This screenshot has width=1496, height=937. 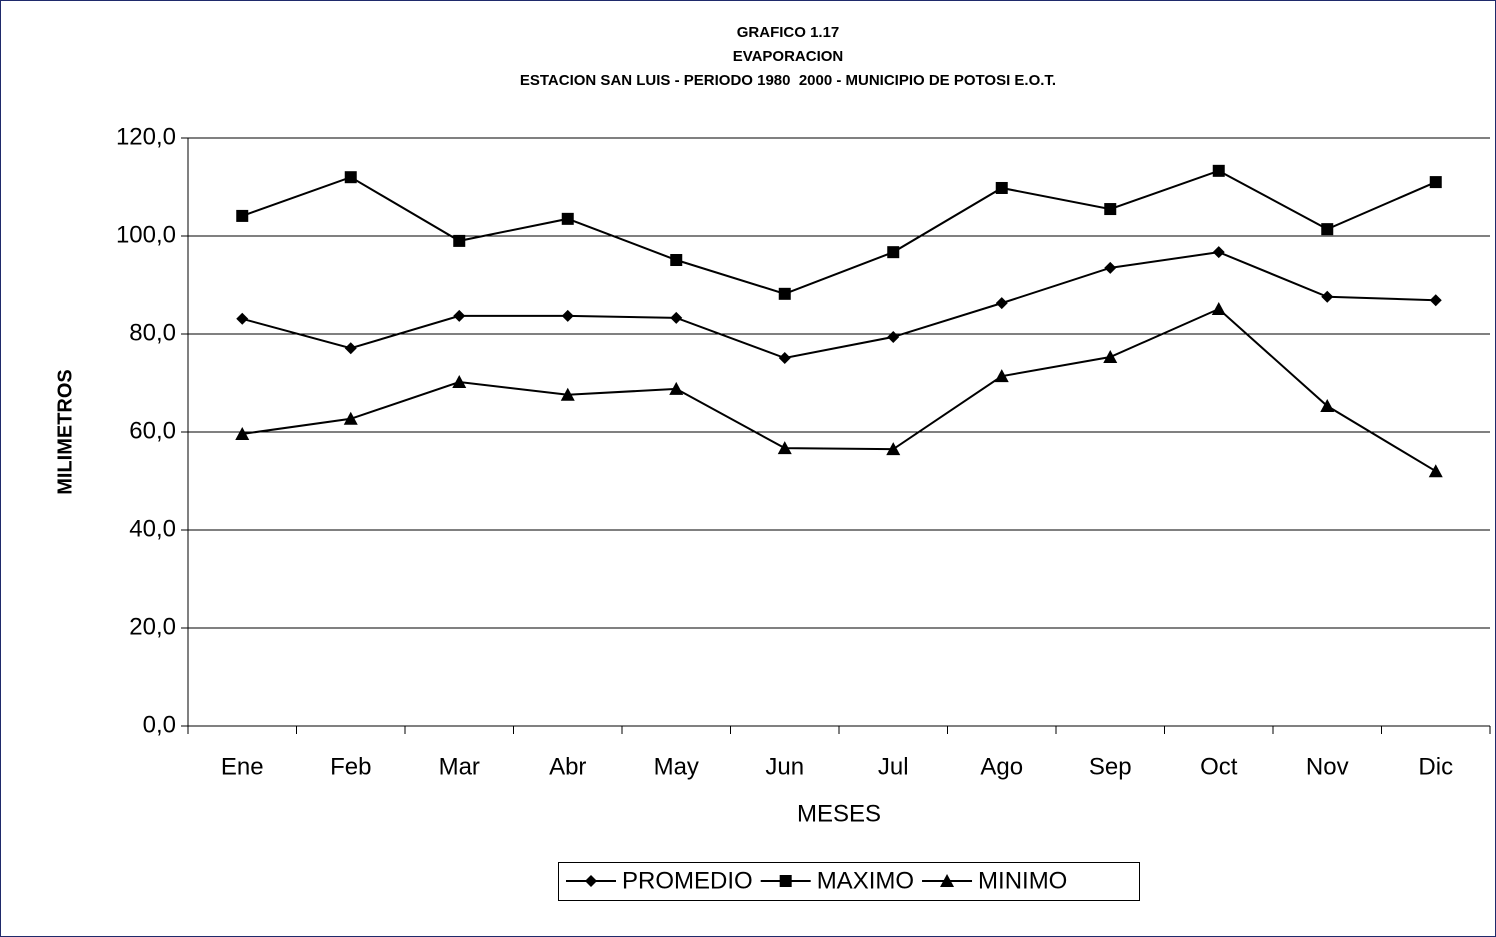 I want to click on x-tick-label: Feb, so click(x=350, y=766).